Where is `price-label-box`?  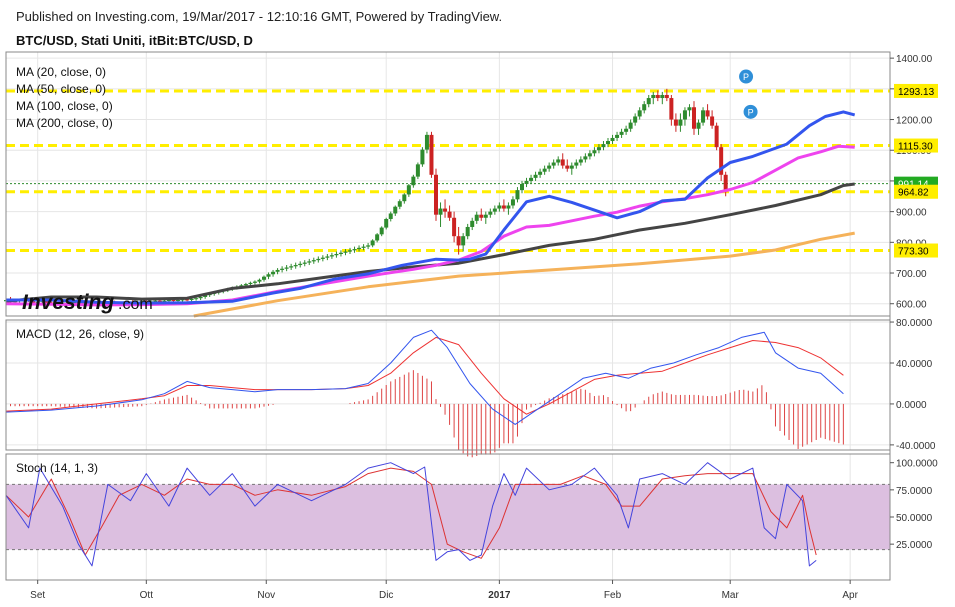
price-label-box is located at coordinates (916, 250).